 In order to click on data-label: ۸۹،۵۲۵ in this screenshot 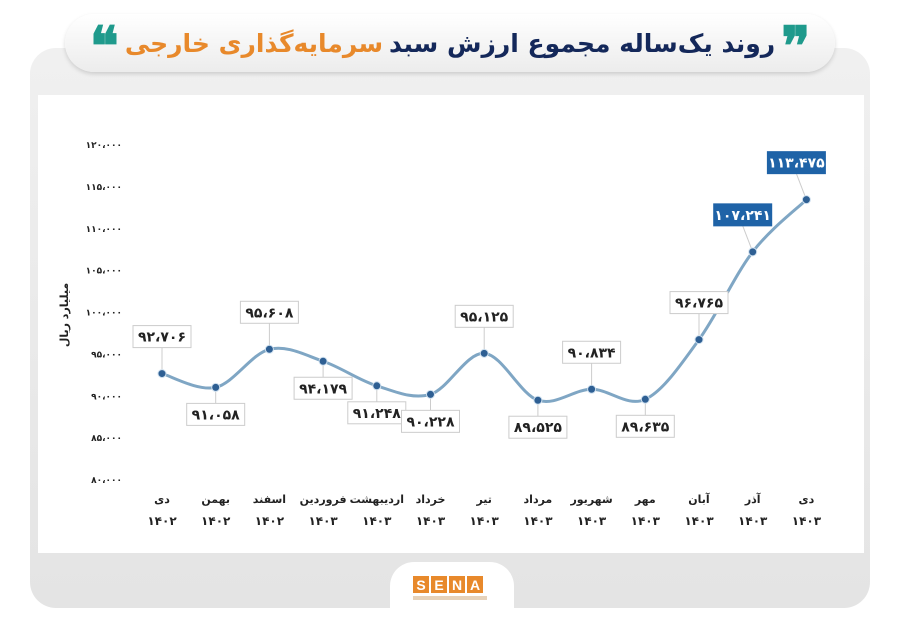, I will do `click(538, 428)`.